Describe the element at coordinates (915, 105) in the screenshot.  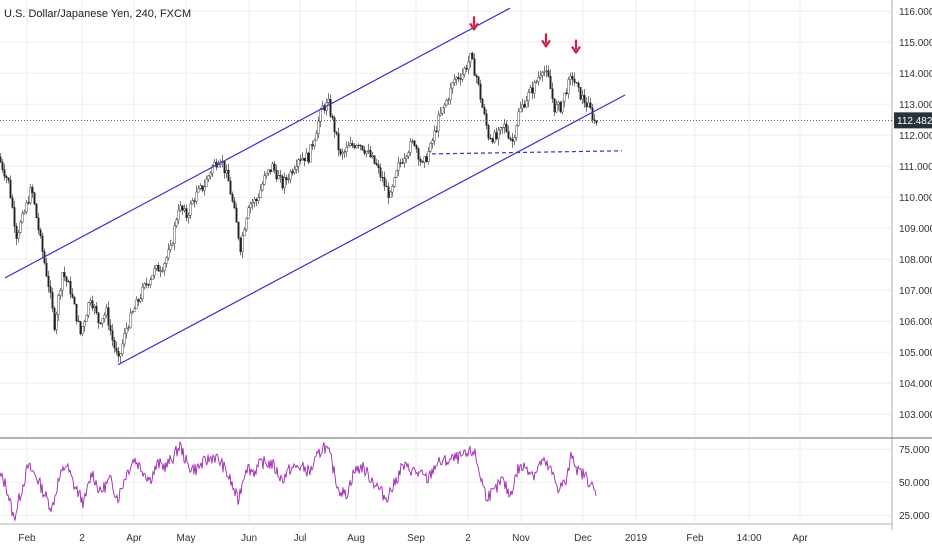
I see `y-tick-label: 113.000` at that location.